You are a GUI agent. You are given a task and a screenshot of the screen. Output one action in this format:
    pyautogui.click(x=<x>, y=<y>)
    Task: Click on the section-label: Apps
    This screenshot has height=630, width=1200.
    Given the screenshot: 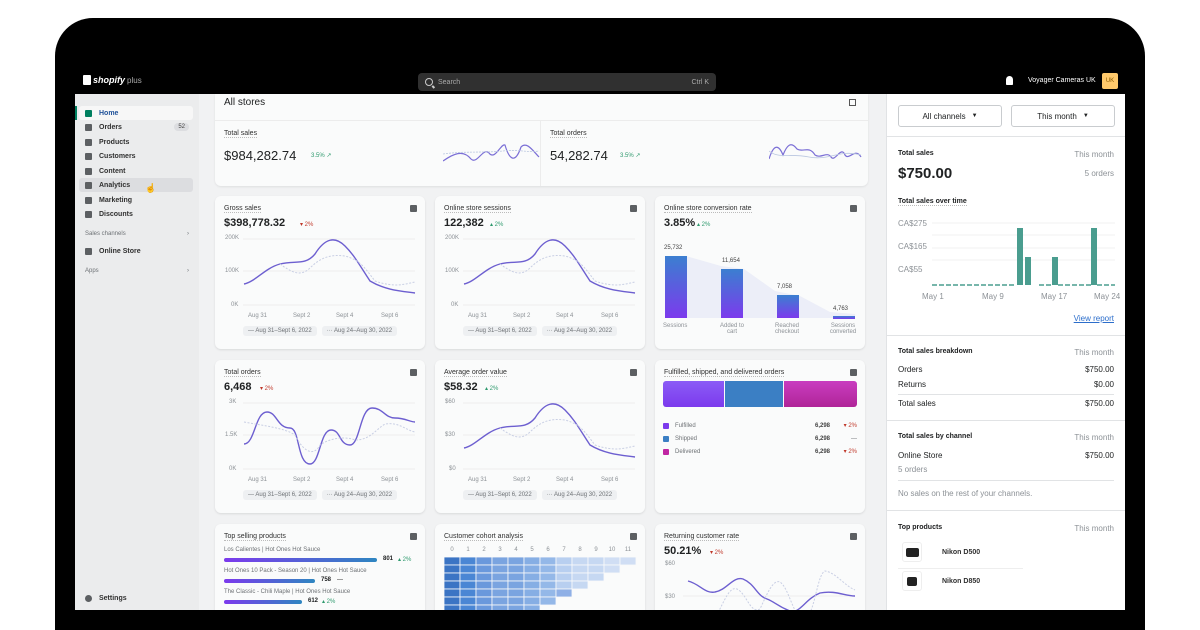 What is the action you would take?
    pyautogui.click(x=92, y=271)
    